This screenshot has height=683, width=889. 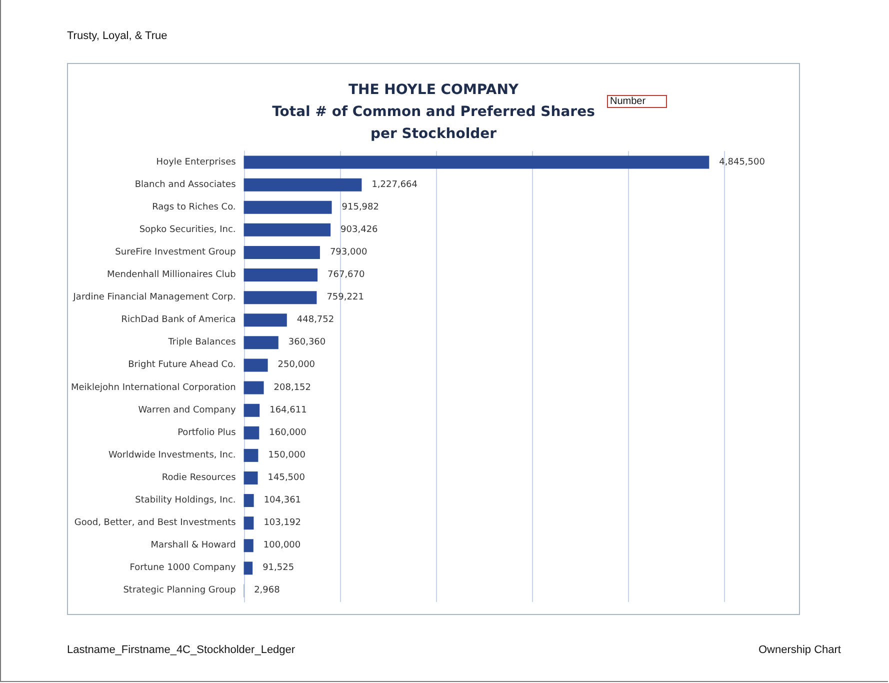 What do you see at coordinates (278, 568) in the screenshot?
I see `data-label: 91,525` at bounding box center [278, 568].